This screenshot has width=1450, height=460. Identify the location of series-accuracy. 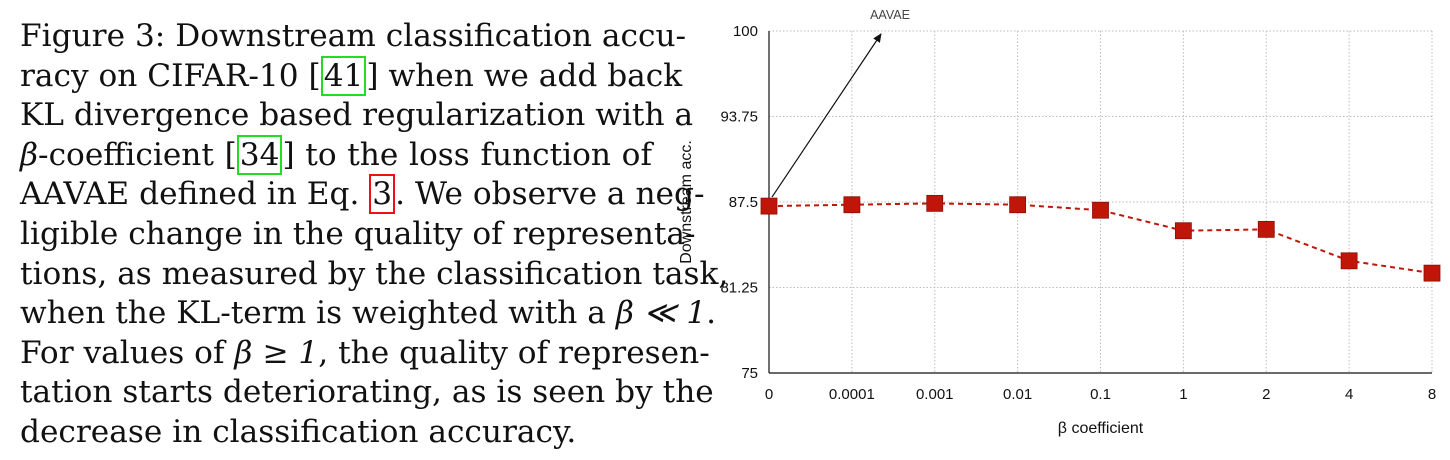
(1100, 238).